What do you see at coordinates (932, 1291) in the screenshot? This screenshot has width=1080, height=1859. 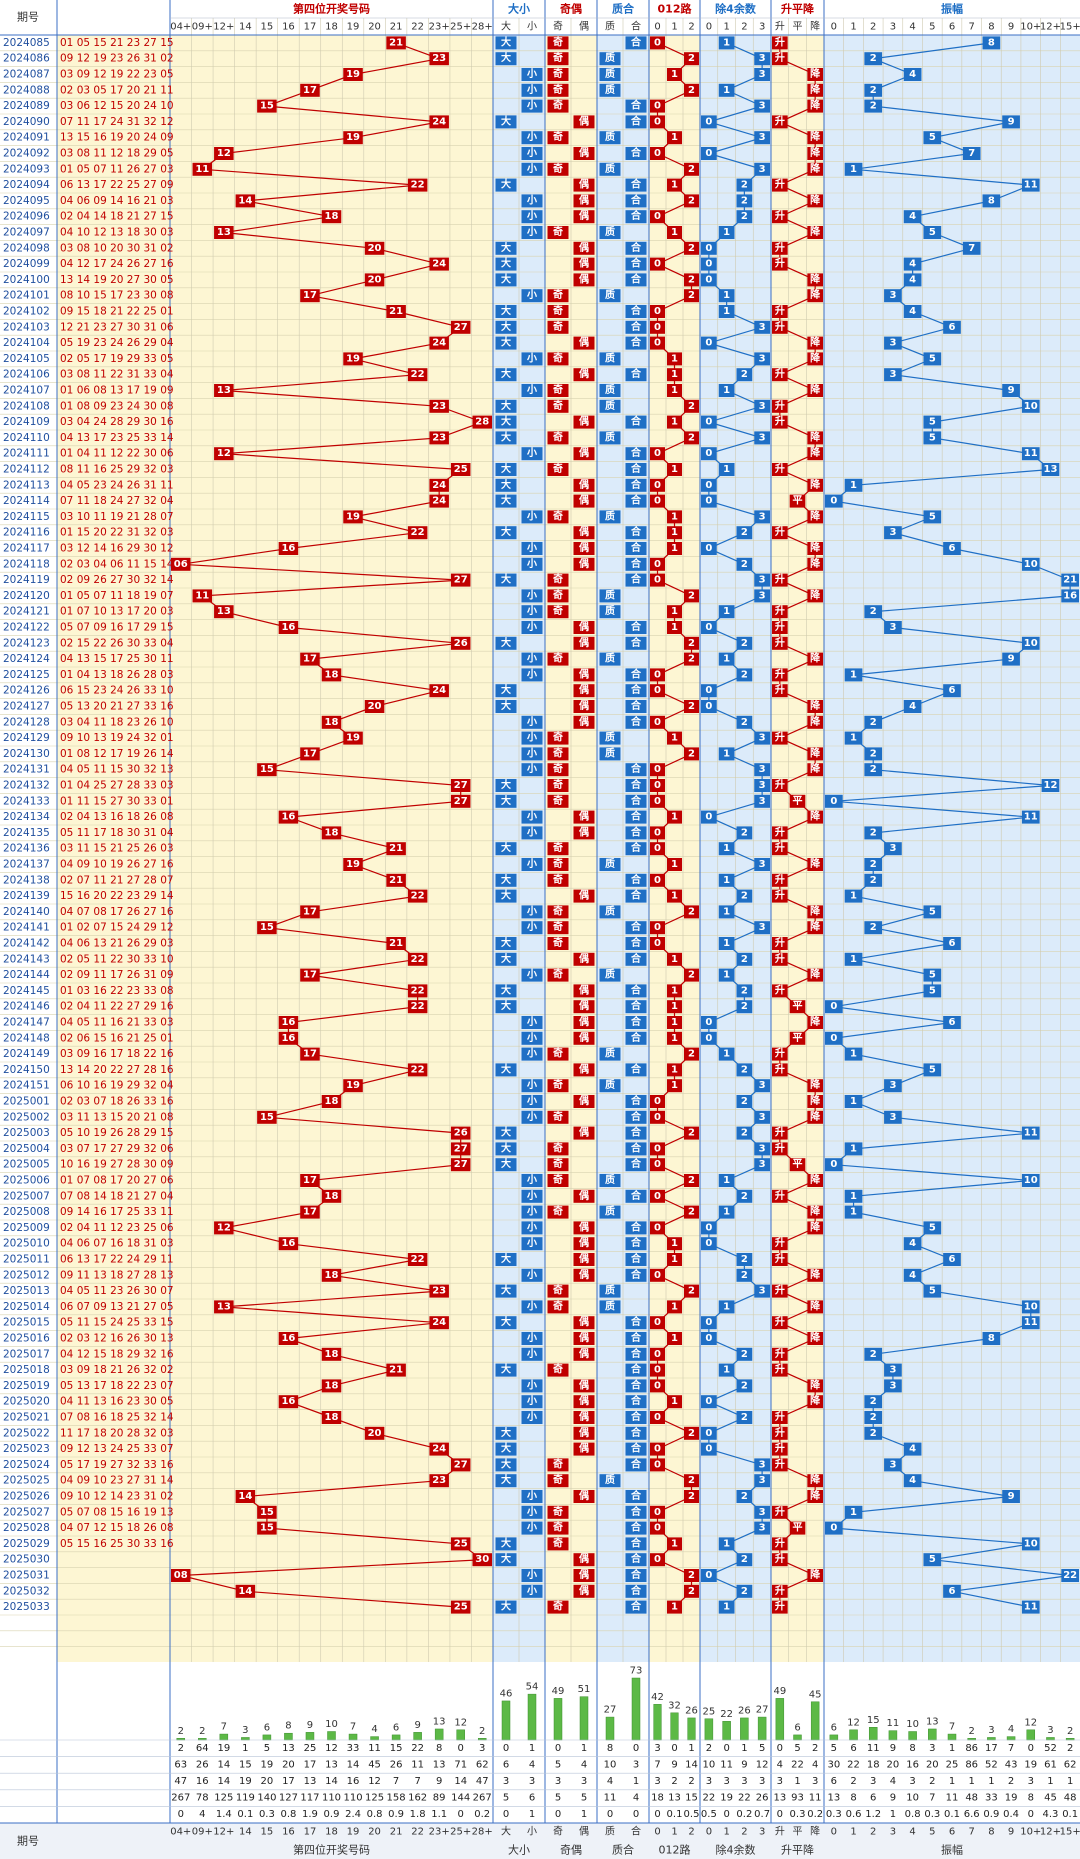 I see `hit-label: 5` at bounding box center [932, 1291].